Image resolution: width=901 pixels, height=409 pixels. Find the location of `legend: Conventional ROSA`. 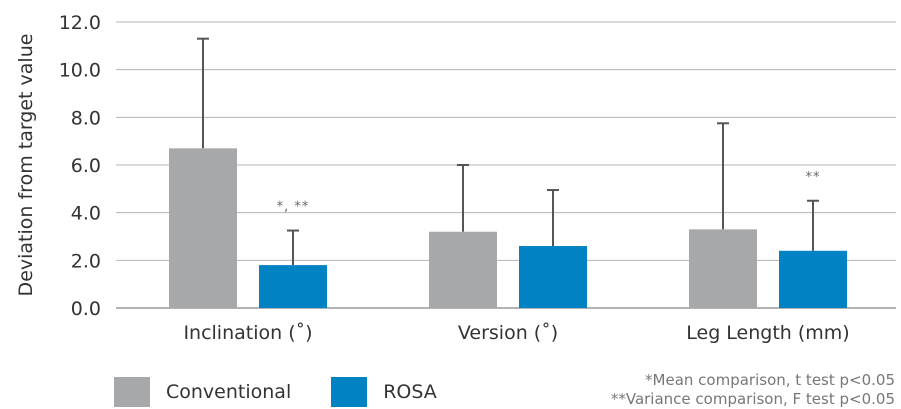

legend: Conventional ROSA is located at coordinates (295, 392).